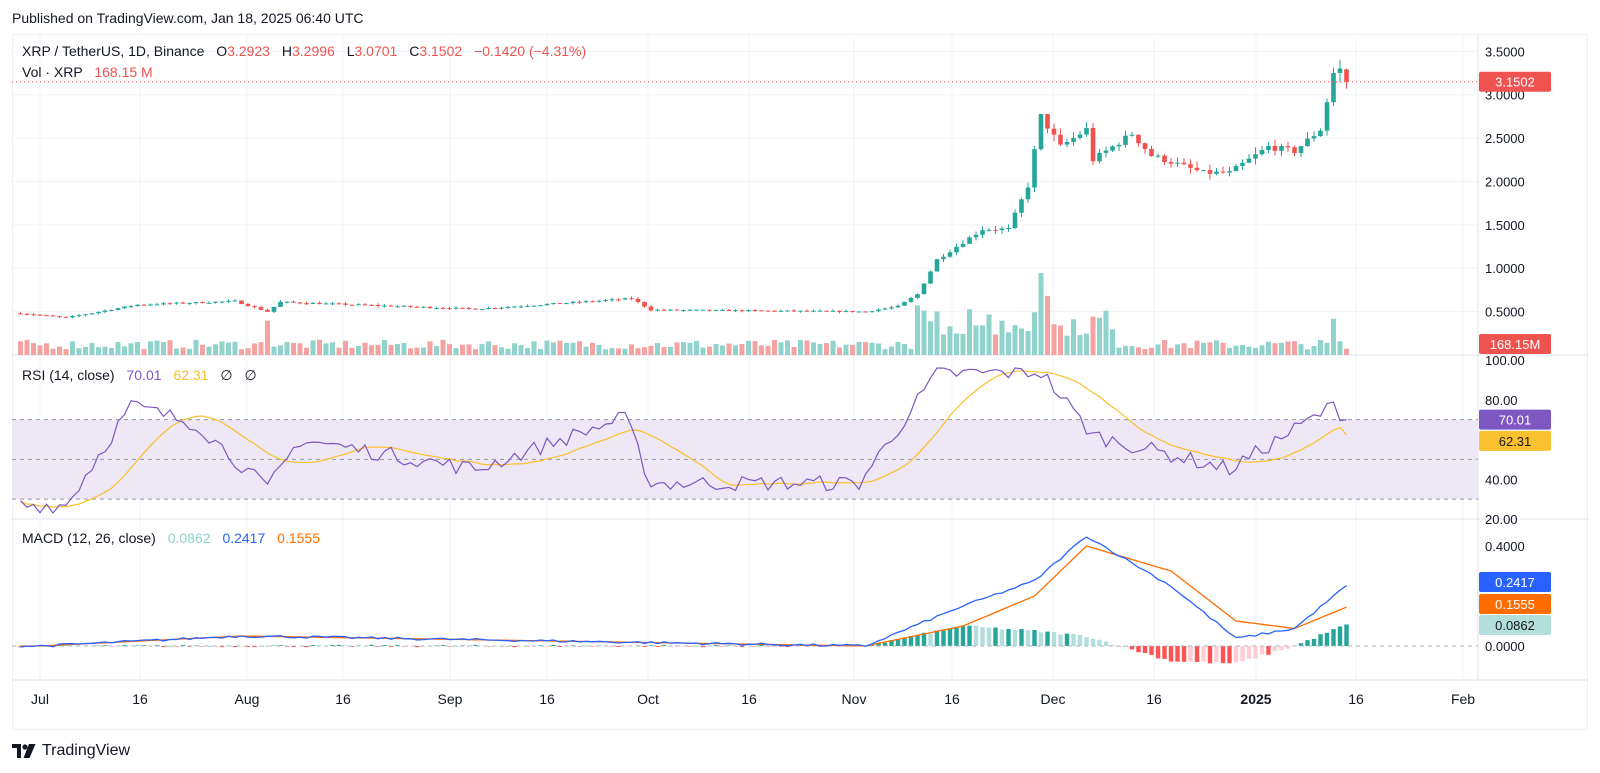  Describe the element at coordinates (52, 72) in the screenshot. I see `volume-label: Vol · XRP` at that location.